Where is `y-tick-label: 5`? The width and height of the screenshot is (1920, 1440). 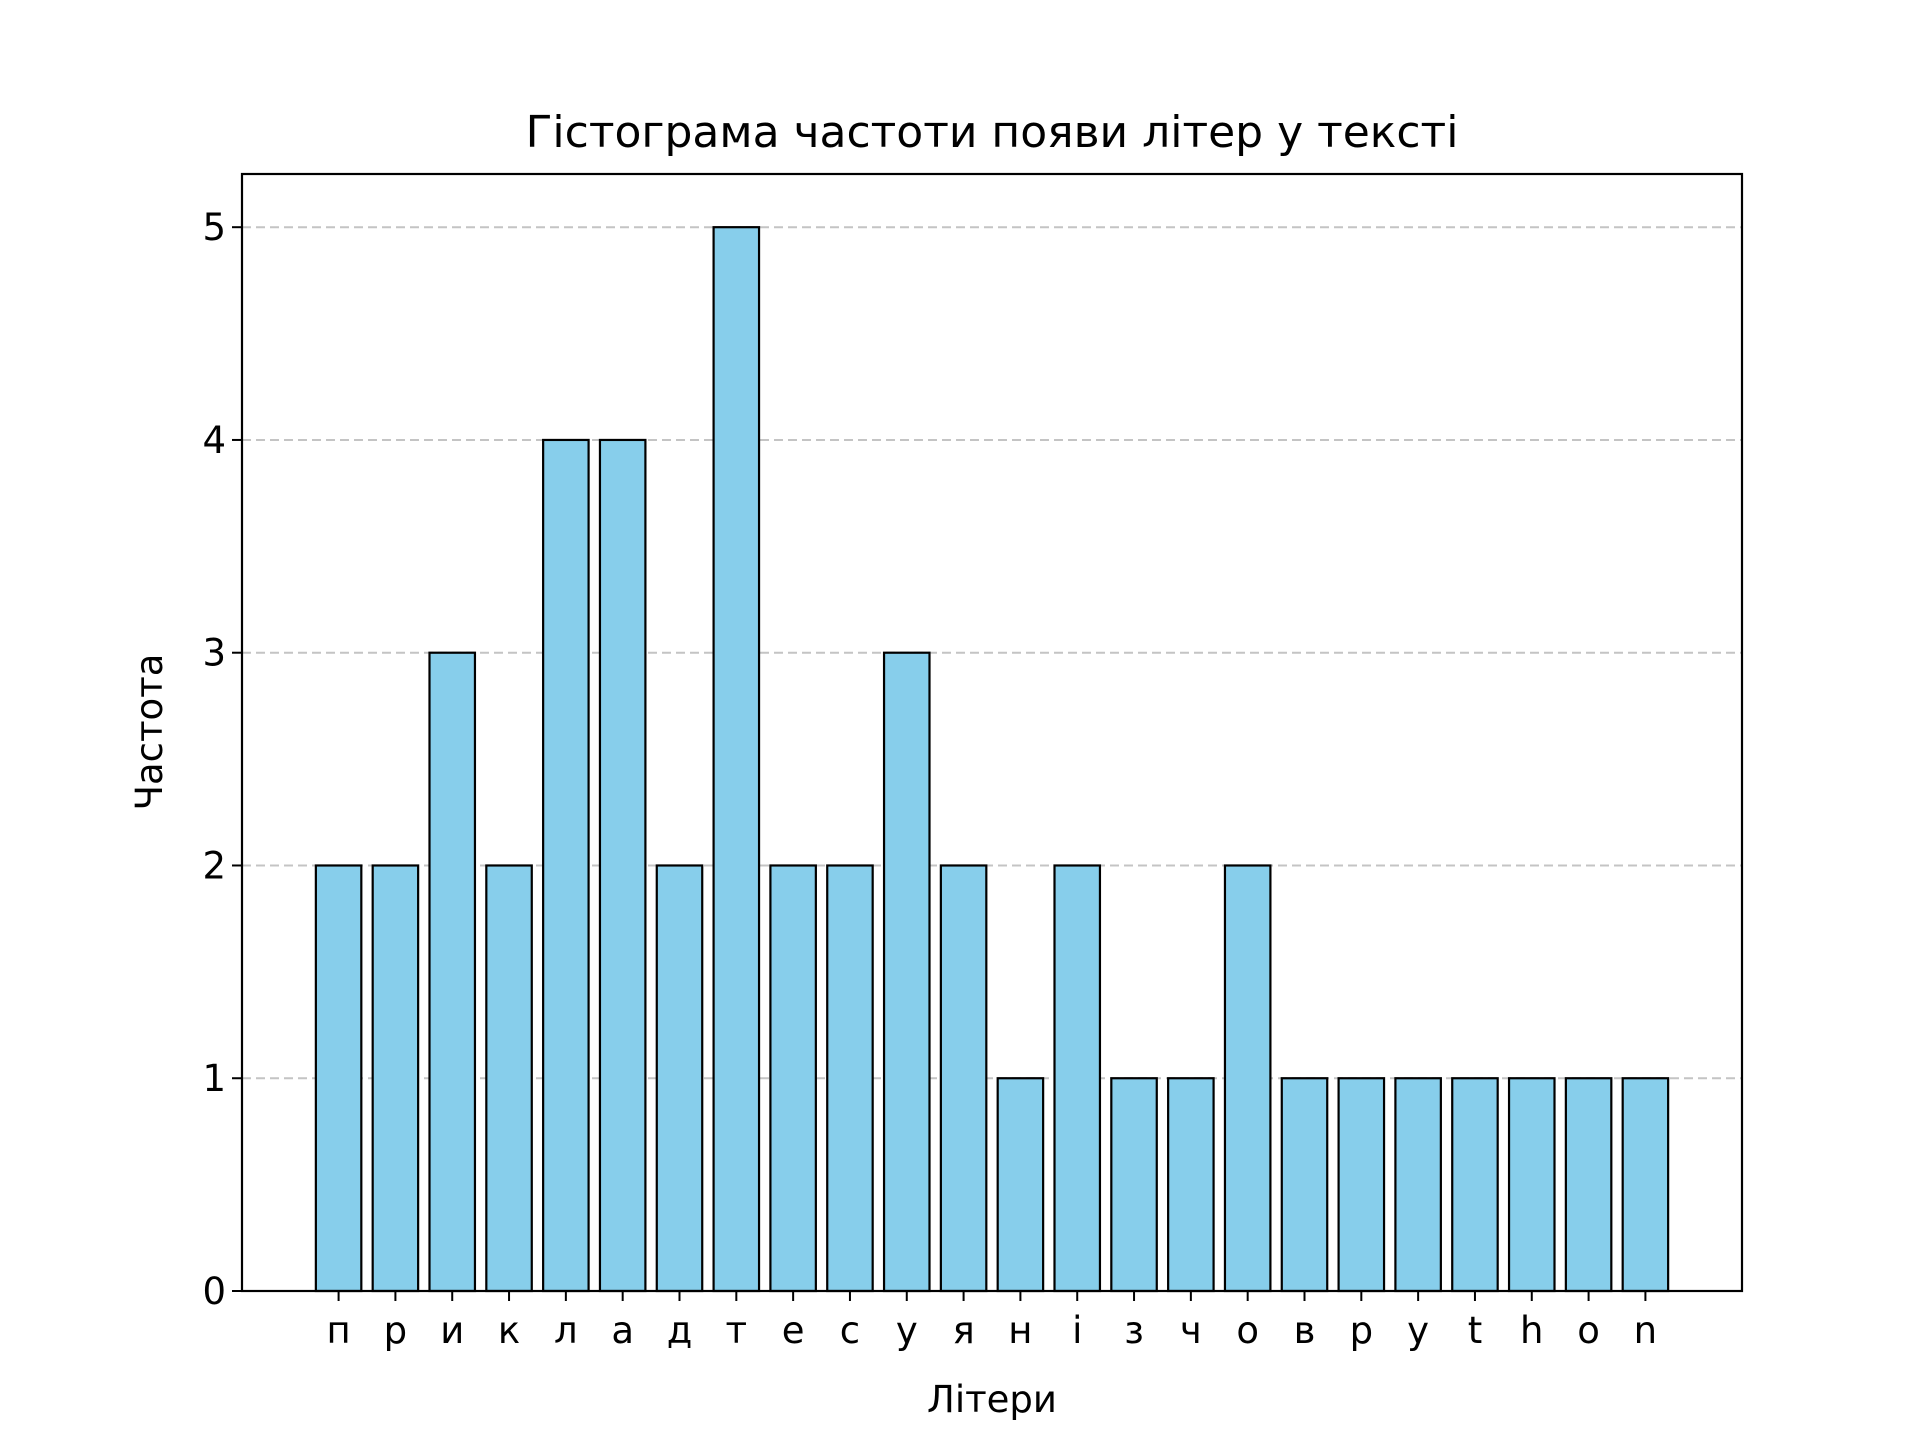 y-tick-label: 5 is located at coordinates (214, 227).